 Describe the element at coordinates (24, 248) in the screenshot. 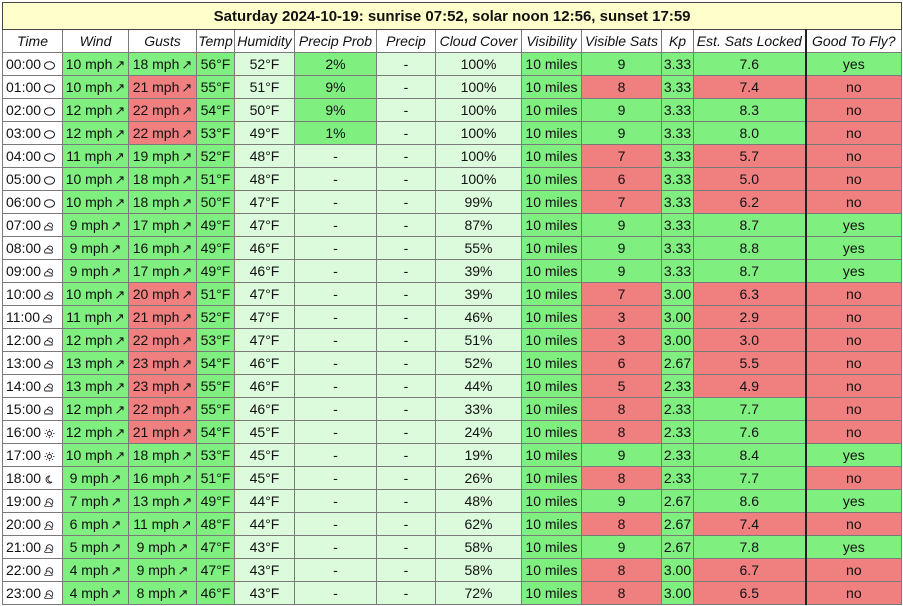

I see `time-cell-text: 08:00` at that location.